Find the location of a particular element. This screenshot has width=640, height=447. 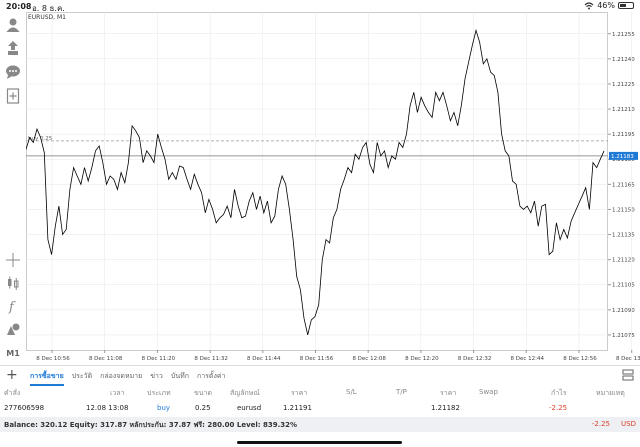

indicator-icon: f is located at coordinates (13, 306).